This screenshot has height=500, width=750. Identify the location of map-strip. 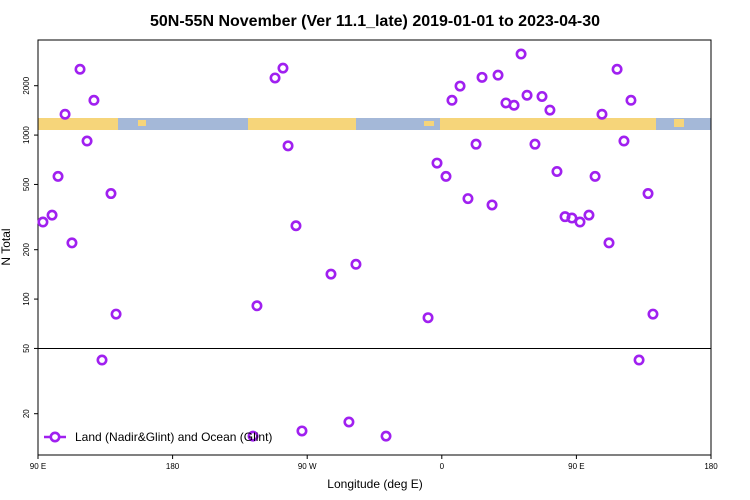
(374, 124).